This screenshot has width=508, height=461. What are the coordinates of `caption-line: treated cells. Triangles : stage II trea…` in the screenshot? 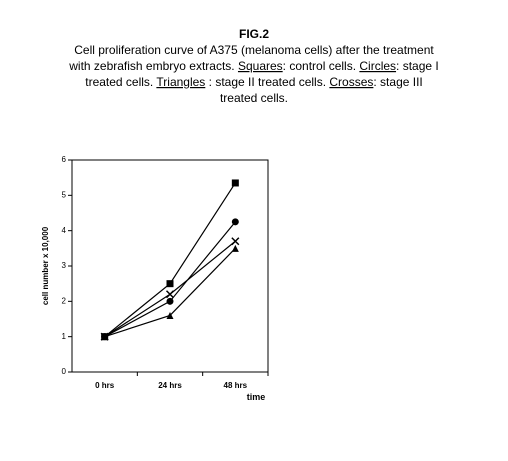 It's located at (254, 82).